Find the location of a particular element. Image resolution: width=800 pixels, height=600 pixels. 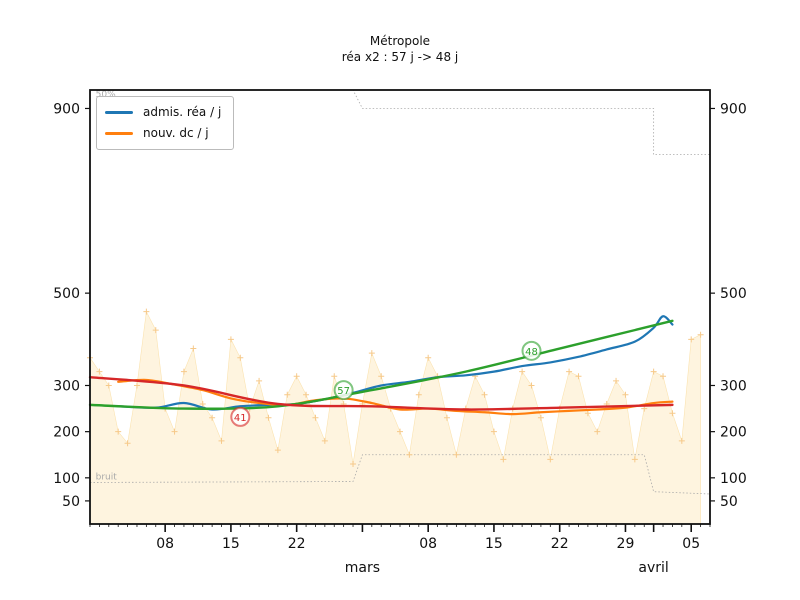

legend-swatch-admissions is located at coordinates (119, 112).